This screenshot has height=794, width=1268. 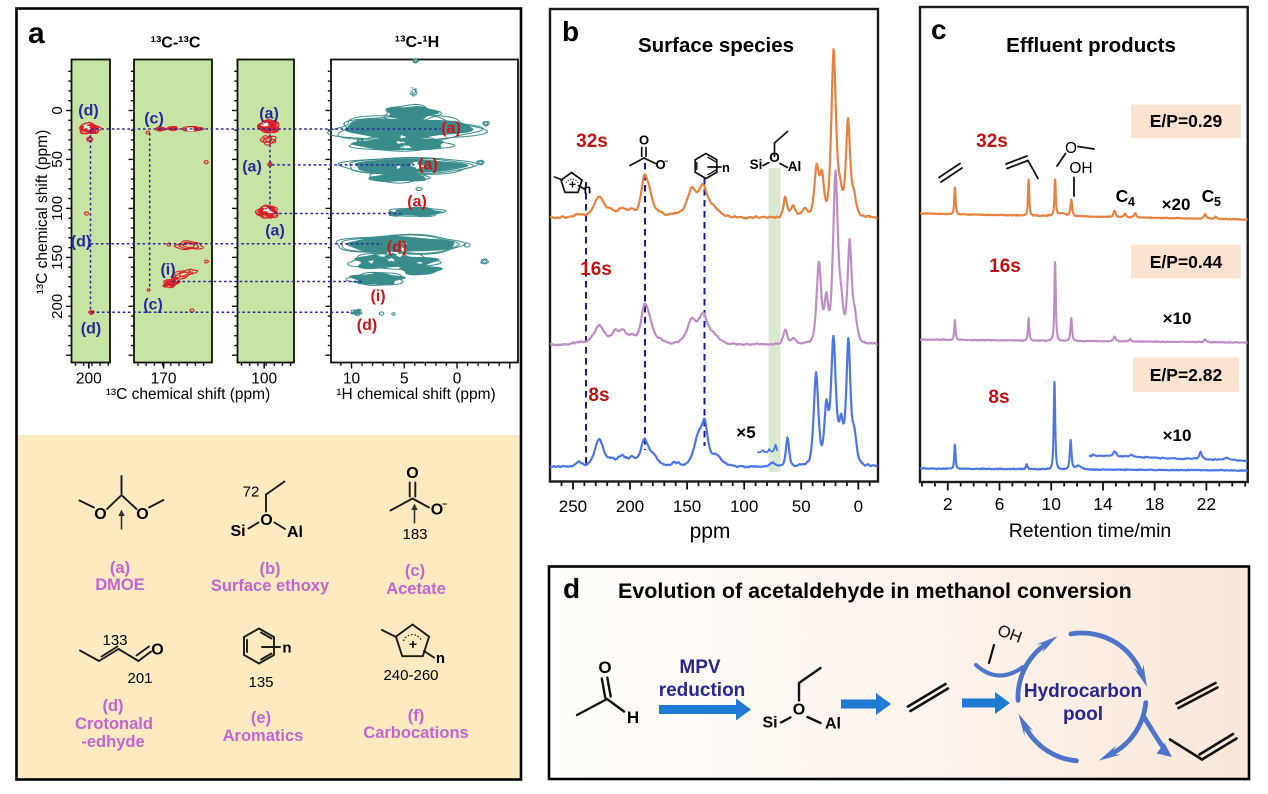 I want to click on svg-text: (e), so click(x=261, y=718).